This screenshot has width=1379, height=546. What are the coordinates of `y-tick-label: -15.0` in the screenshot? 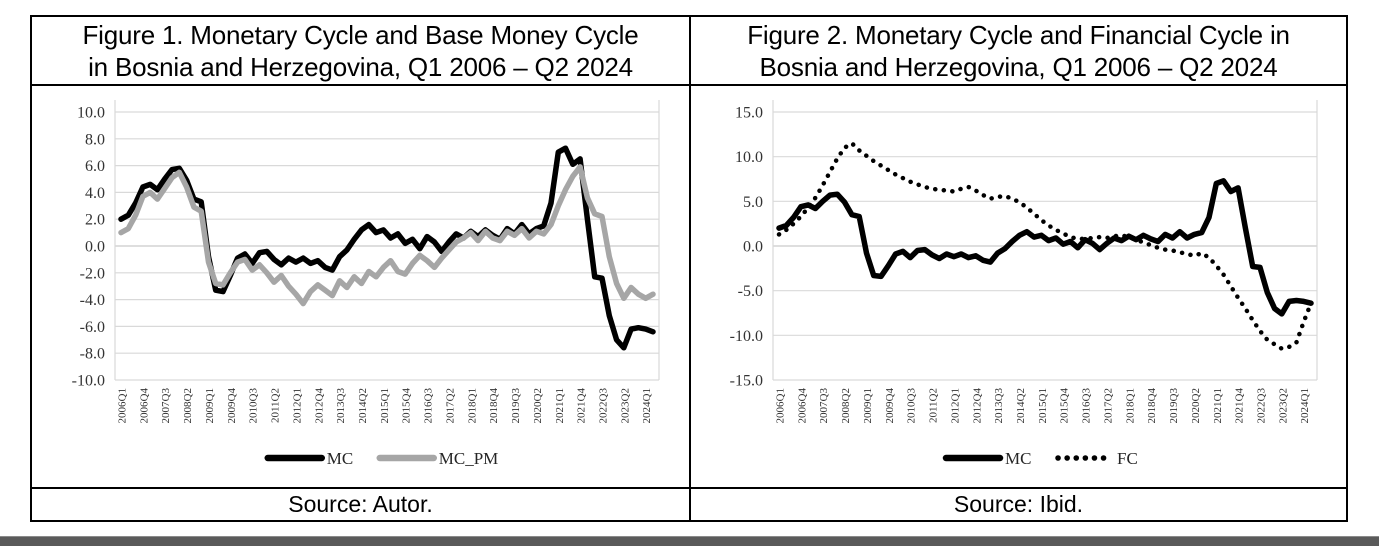 It's located at (745, 381).